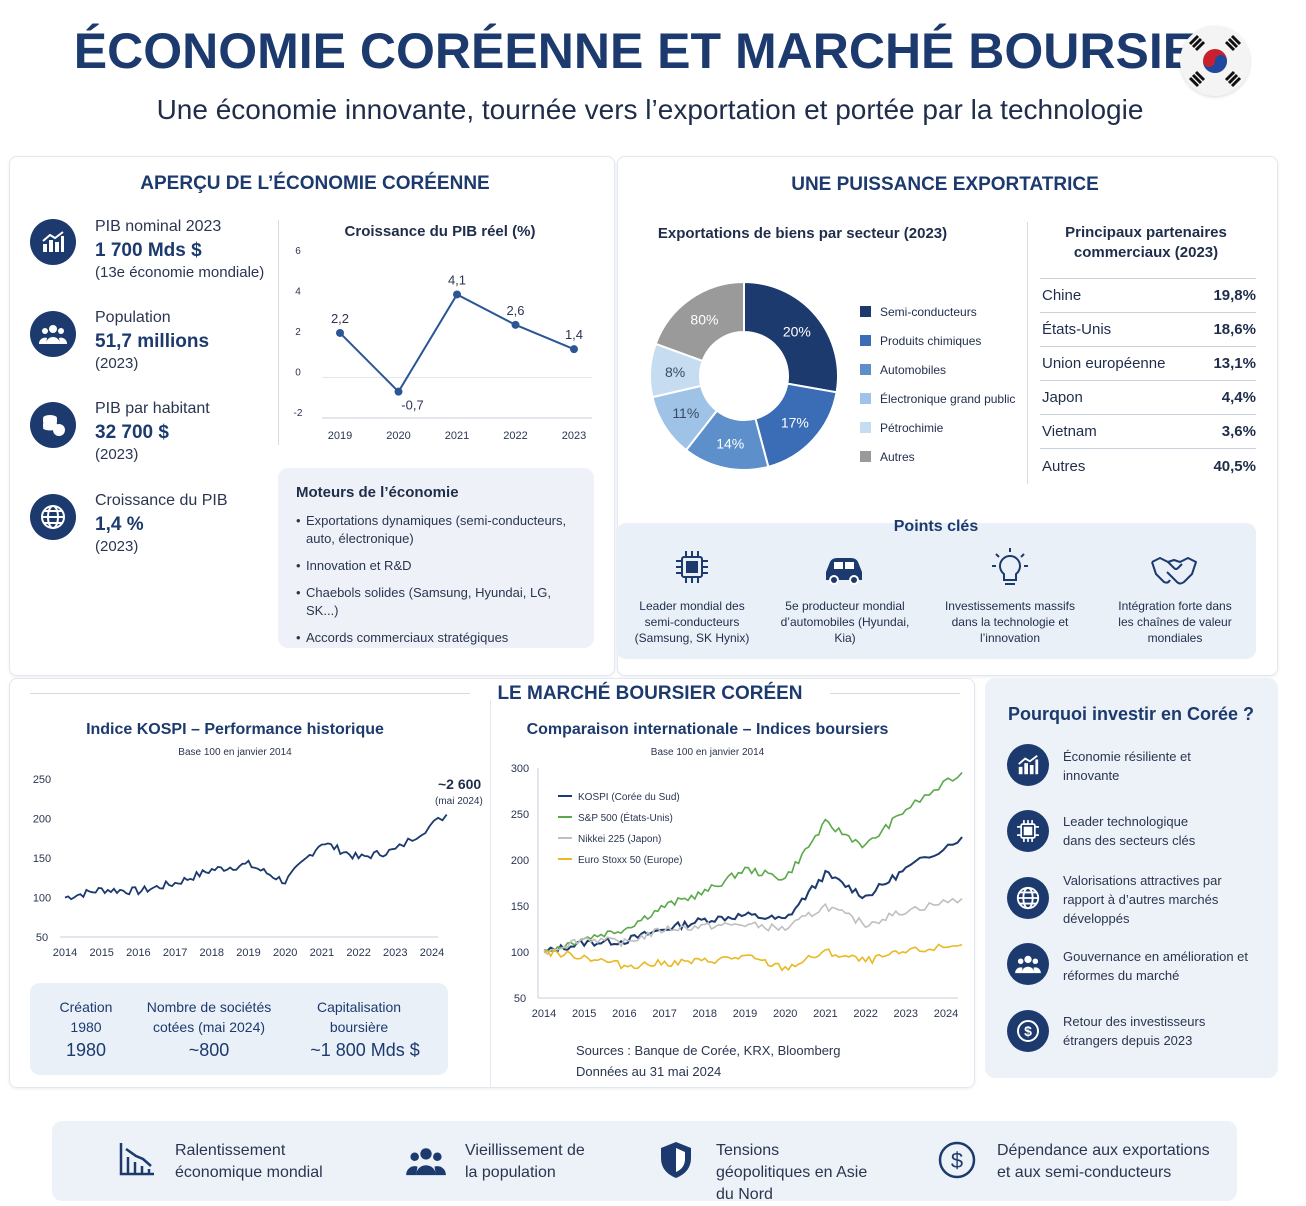  I want to click on kospi-title: Indice KOSPI – Performance historique, so click(235, 729).